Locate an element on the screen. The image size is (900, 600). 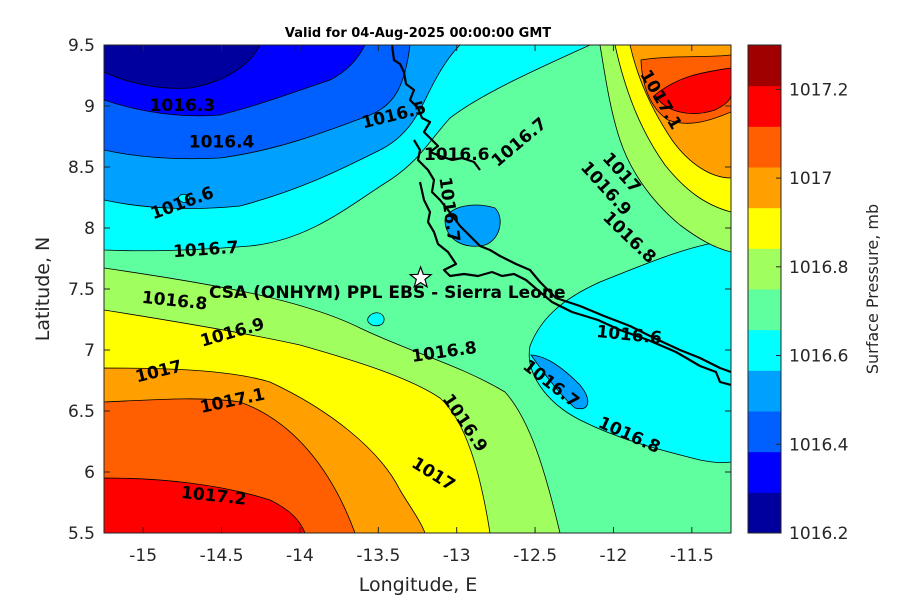
y-tick-label: 9.5 is located at coordinates (81, 46).